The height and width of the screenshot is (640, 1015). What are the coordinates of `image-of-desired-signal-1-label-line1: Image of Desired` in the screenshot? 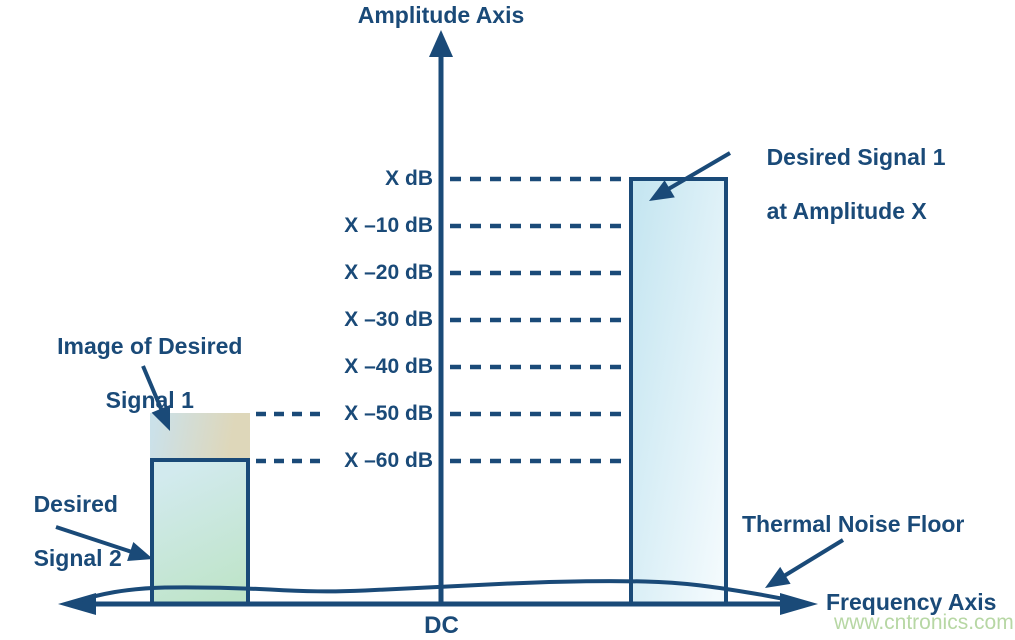 It's located at (150, 346).